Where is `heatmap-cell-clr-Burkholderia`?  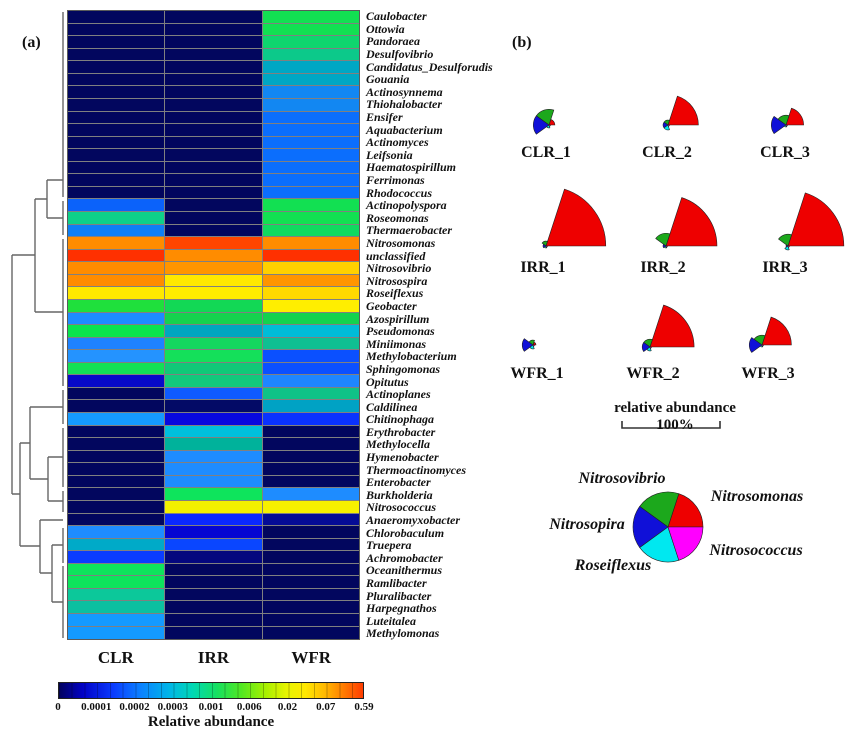
heatmap-cell-clr-Burkholderia is located at coordinates (117, 494).